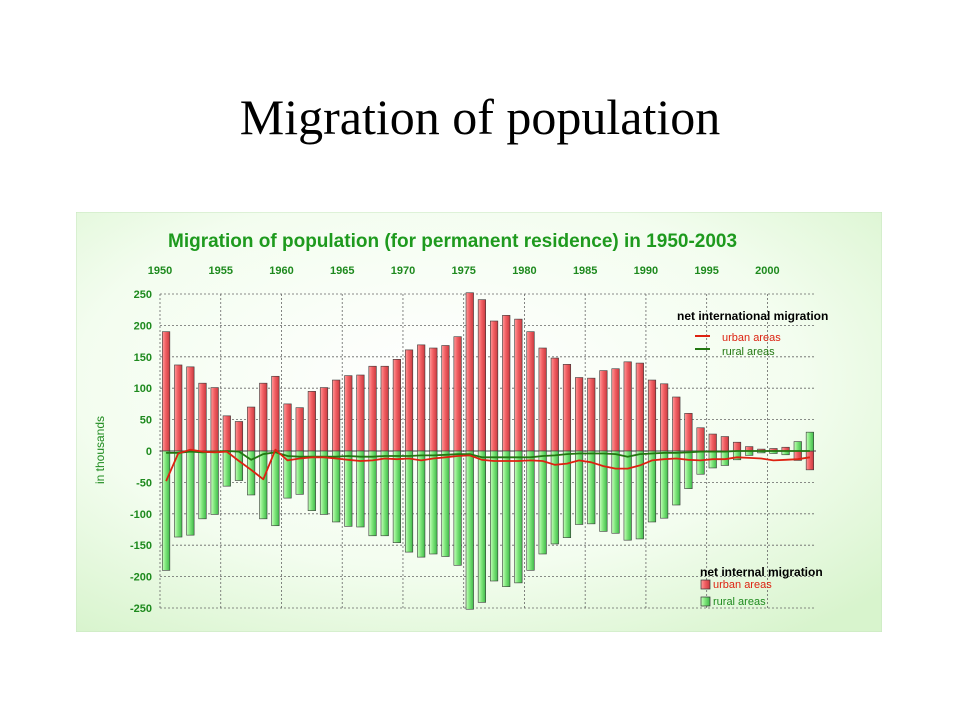 Image resolution: width=960 pixels, height=720 pixels. I want to click on x-tick-label: 1980, so click(524, 271).